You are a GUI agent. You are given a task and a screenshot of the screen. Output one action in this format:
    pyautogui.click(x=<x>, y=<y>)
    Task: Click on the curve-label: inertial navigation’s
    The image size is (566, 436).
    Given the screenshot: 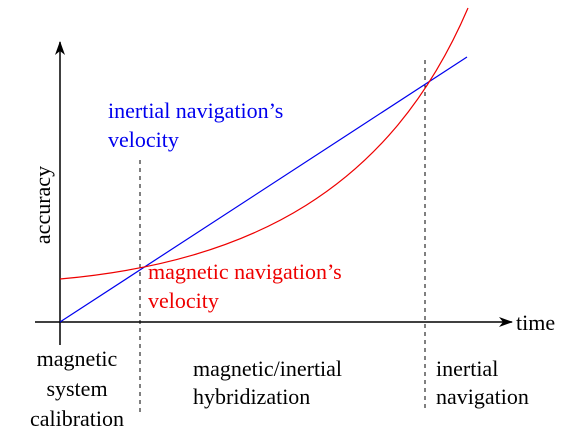 What is the action you would take?
    pyautogui.click(x=195, y=110)
    